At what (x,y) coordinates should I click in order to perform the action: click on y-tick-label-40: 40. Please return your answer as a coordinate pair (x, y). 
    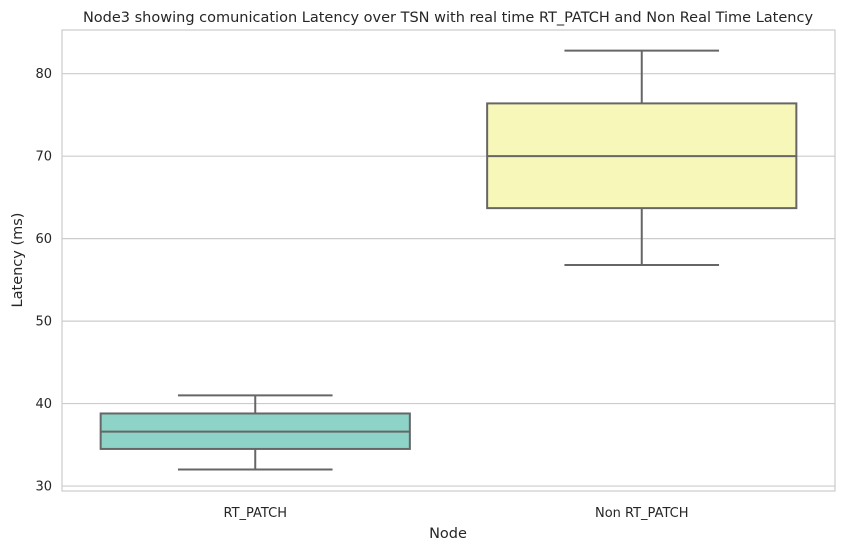
    Looking at the image, I should click on (43, 404).